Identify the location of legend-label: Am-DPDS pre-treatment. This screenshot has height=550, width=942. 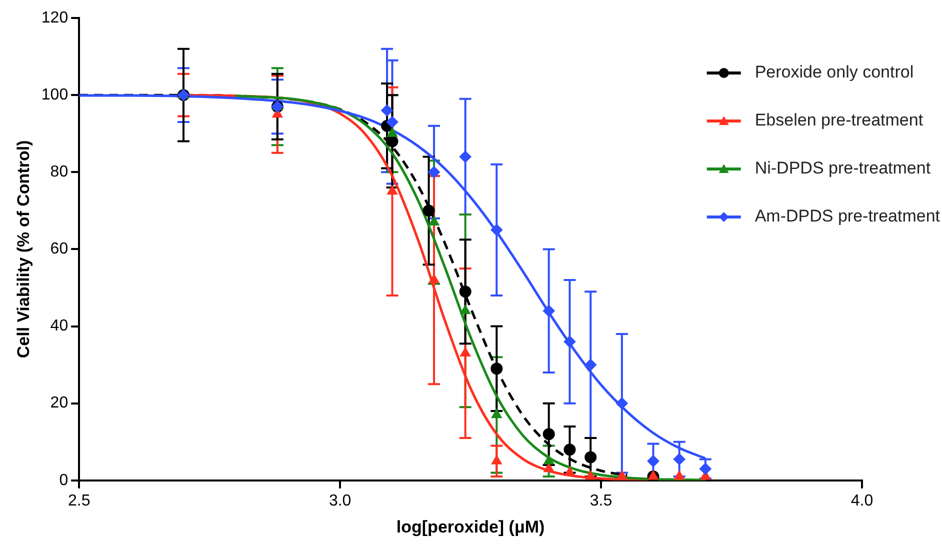
(847, 216).